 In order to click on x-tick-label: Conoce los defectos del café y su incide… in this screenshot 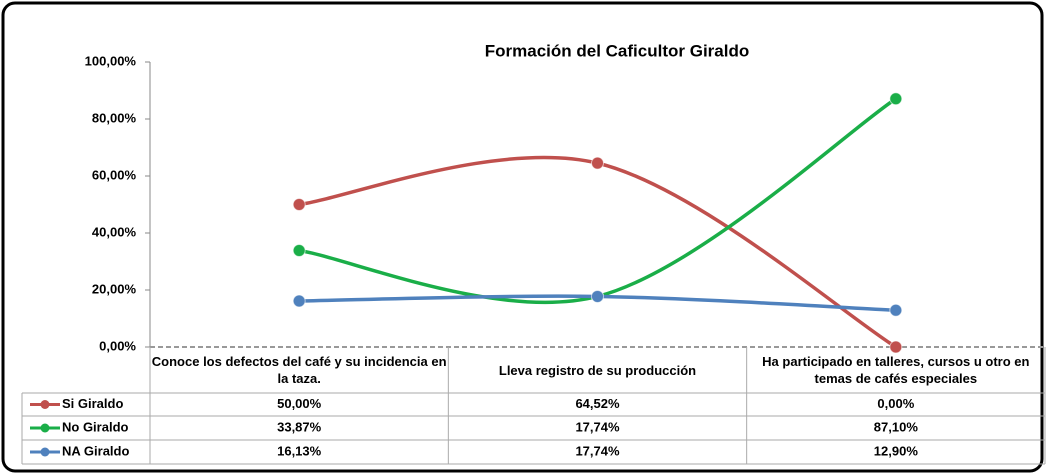, I will do `click(299, 370)`.